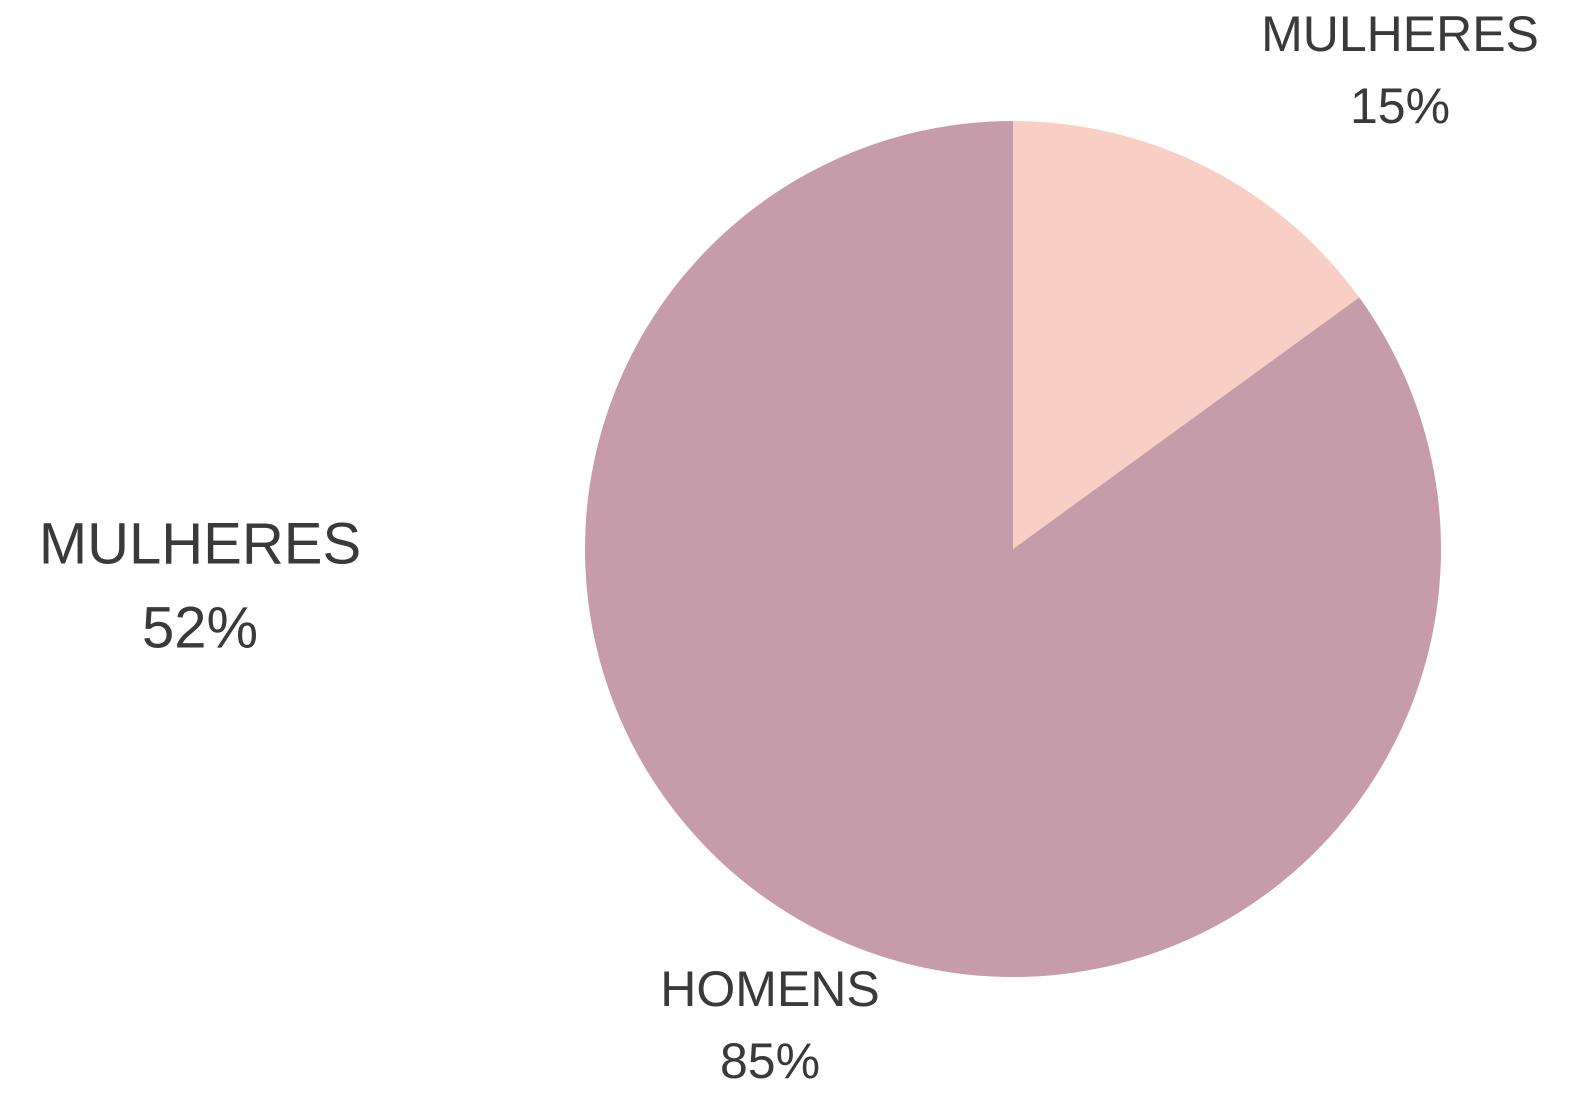  Describe the element at coordinates (1400, 34) in the screenshot. I see `slice-label: MULHERES` at that location.